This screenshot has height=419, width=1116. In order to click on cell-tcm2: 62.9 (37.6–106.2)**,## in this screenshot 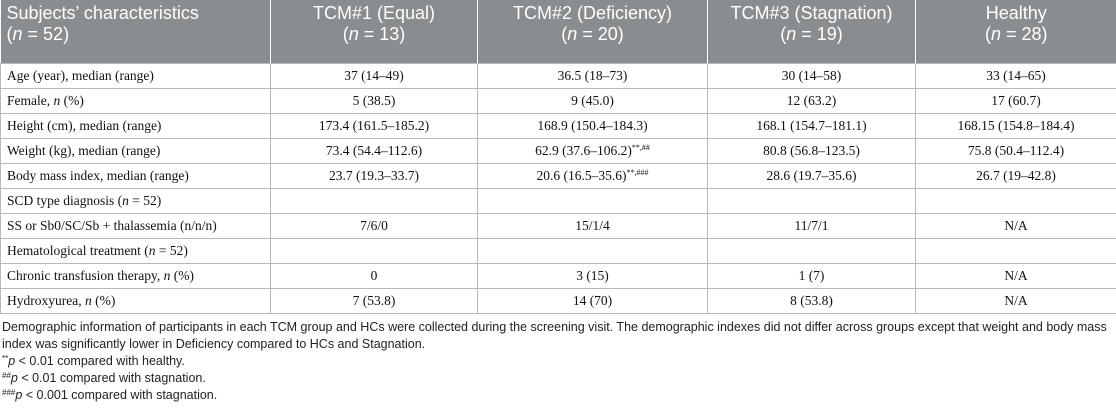, I will do `click(592, 151)`.